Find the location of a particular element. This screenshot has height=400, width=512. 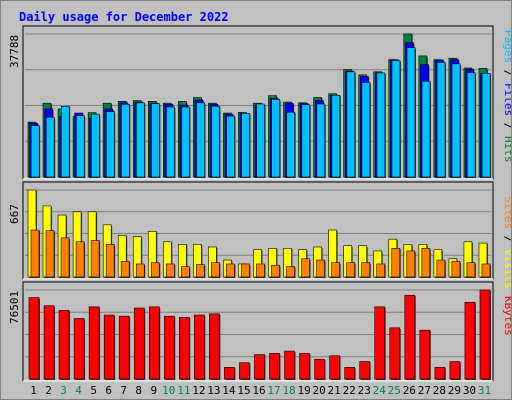

x-tick-label-day-14: 14 is located at coordinates (229, 390).